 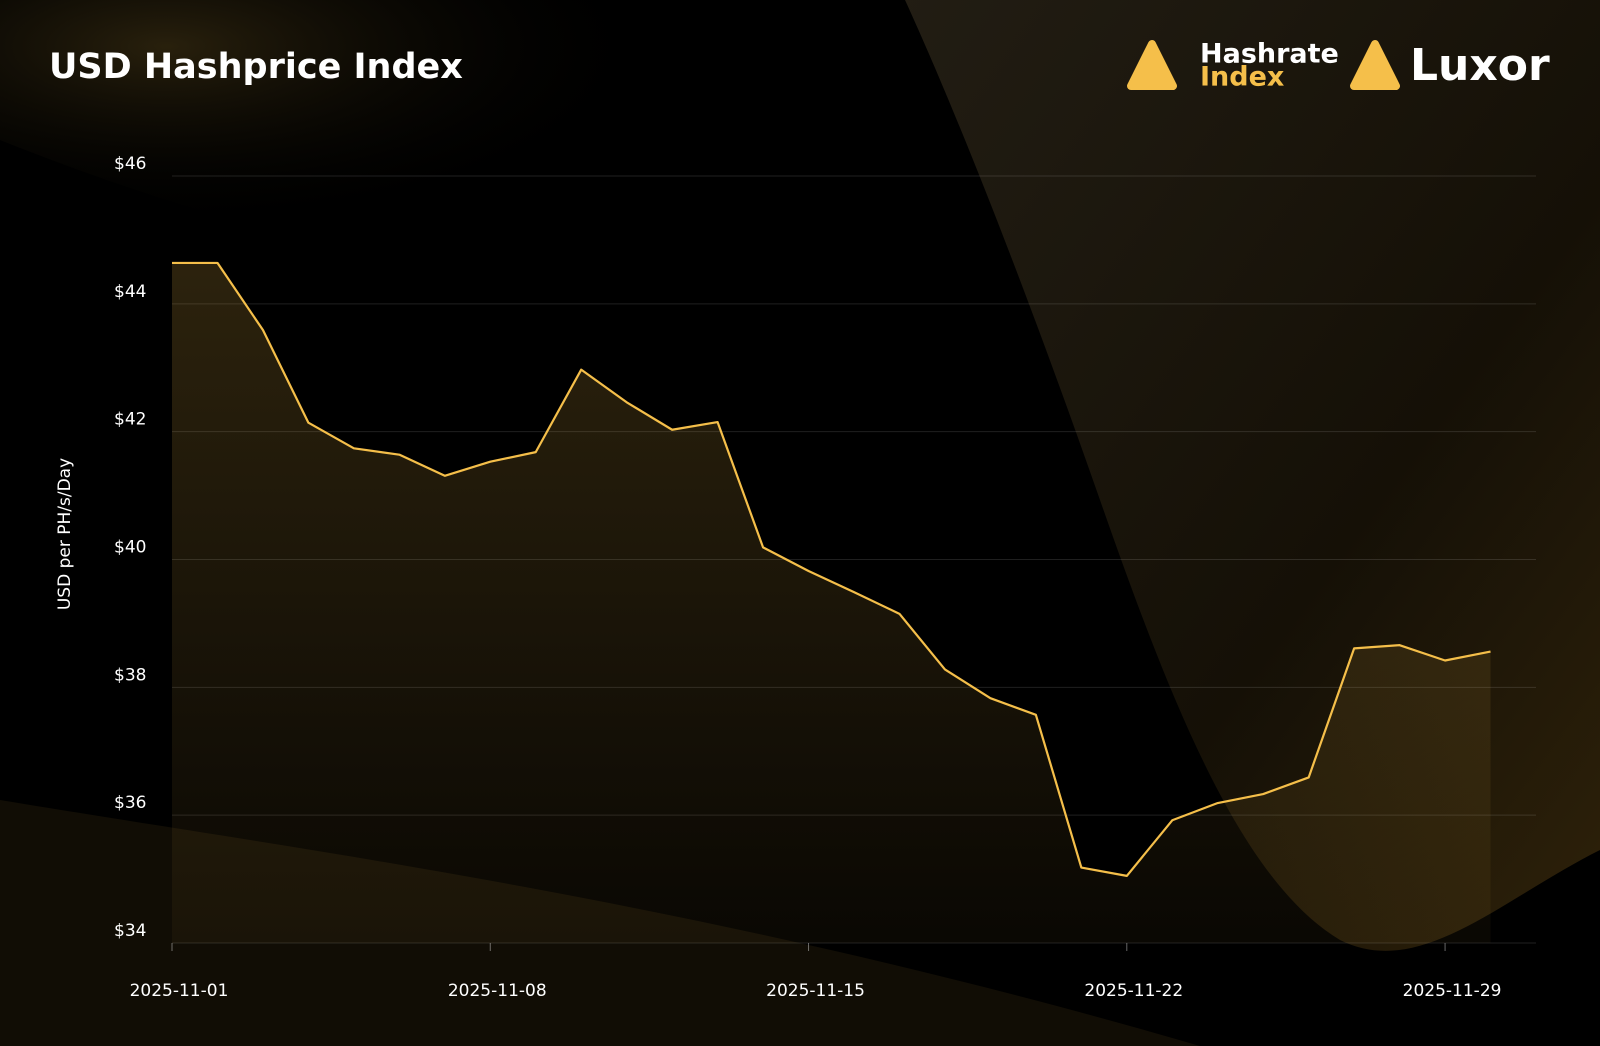 What do you see at coordinates (130, 292) in the screenshot?
I see `y-tick-label: $44` at bounding box center [130, 292].